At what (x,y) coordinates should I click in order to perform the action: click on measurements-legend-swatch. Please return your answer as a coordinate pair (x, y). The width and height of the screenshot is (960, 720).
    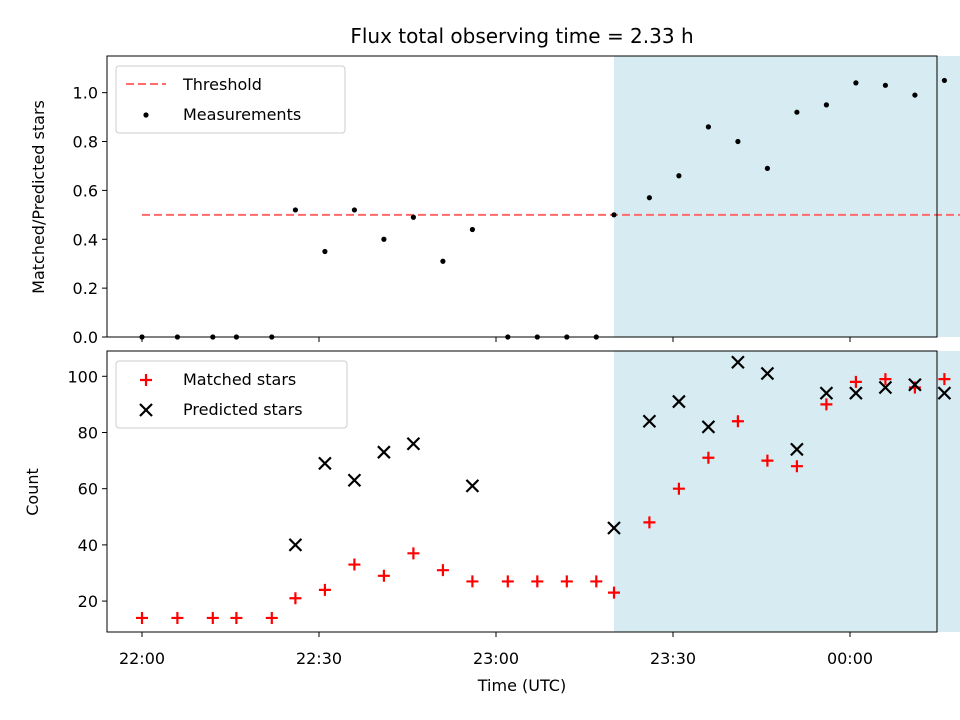
    Looking at the image, I should click on (146, 115).